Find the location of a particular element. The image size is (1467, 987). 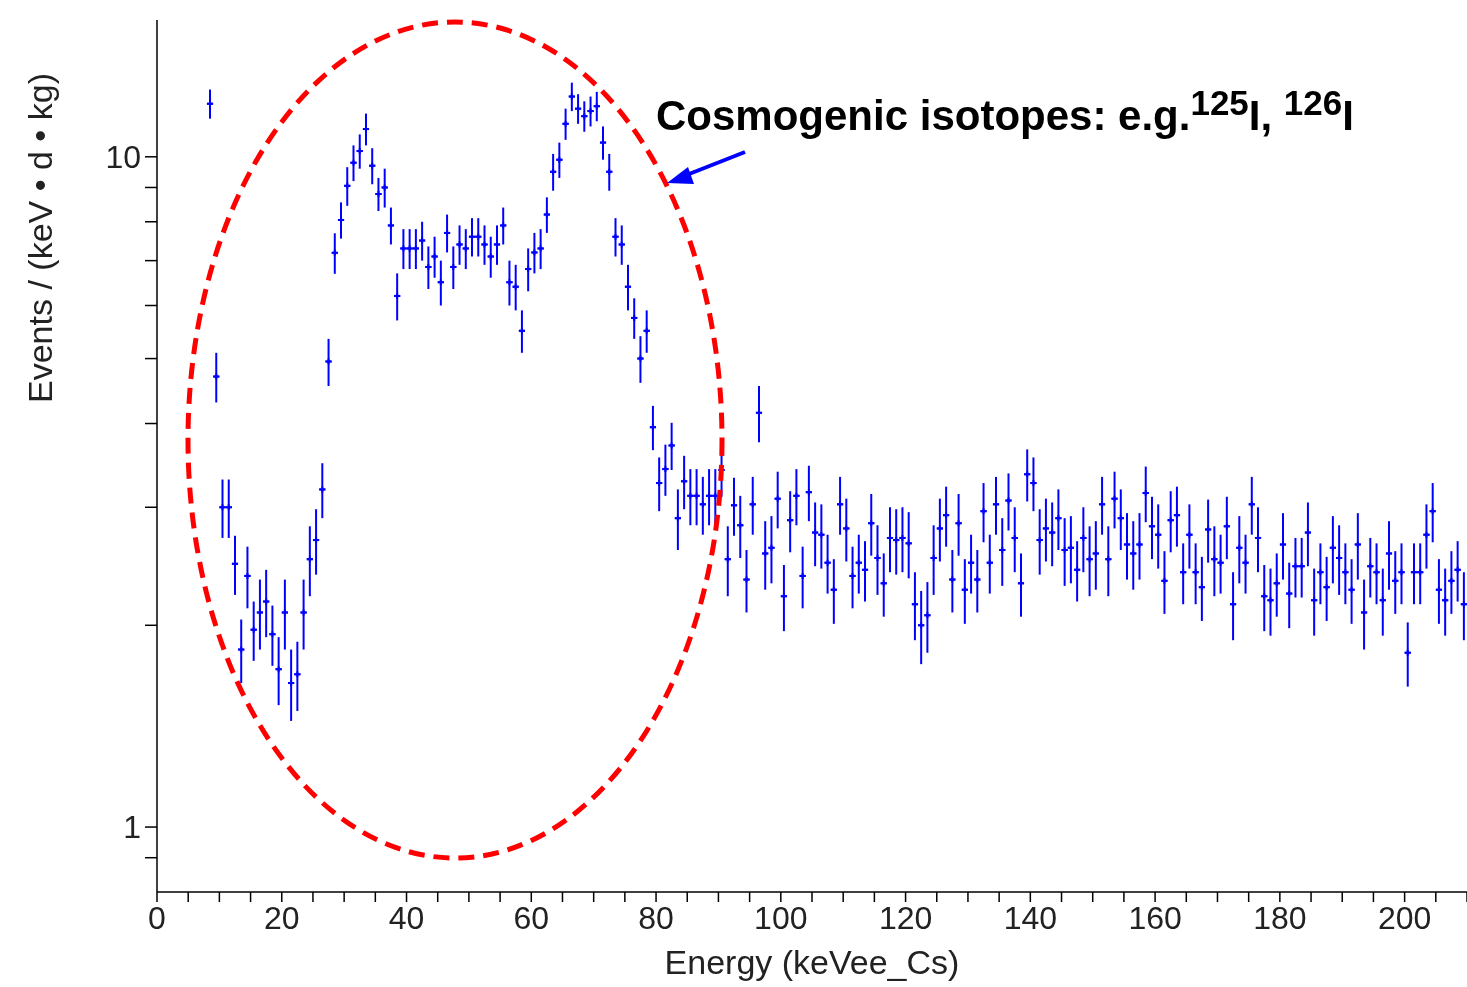

x-tick-label: 160 is located at coordinates (1155, 917).